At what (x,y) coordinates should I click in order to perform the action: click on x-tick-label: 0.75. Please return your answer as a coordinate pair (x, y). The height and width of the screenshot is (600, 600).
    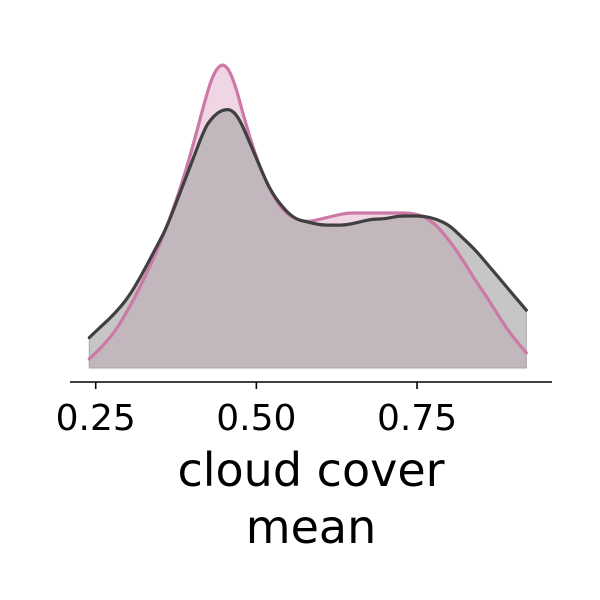
    Looking at the image, I should click on (417, 418).